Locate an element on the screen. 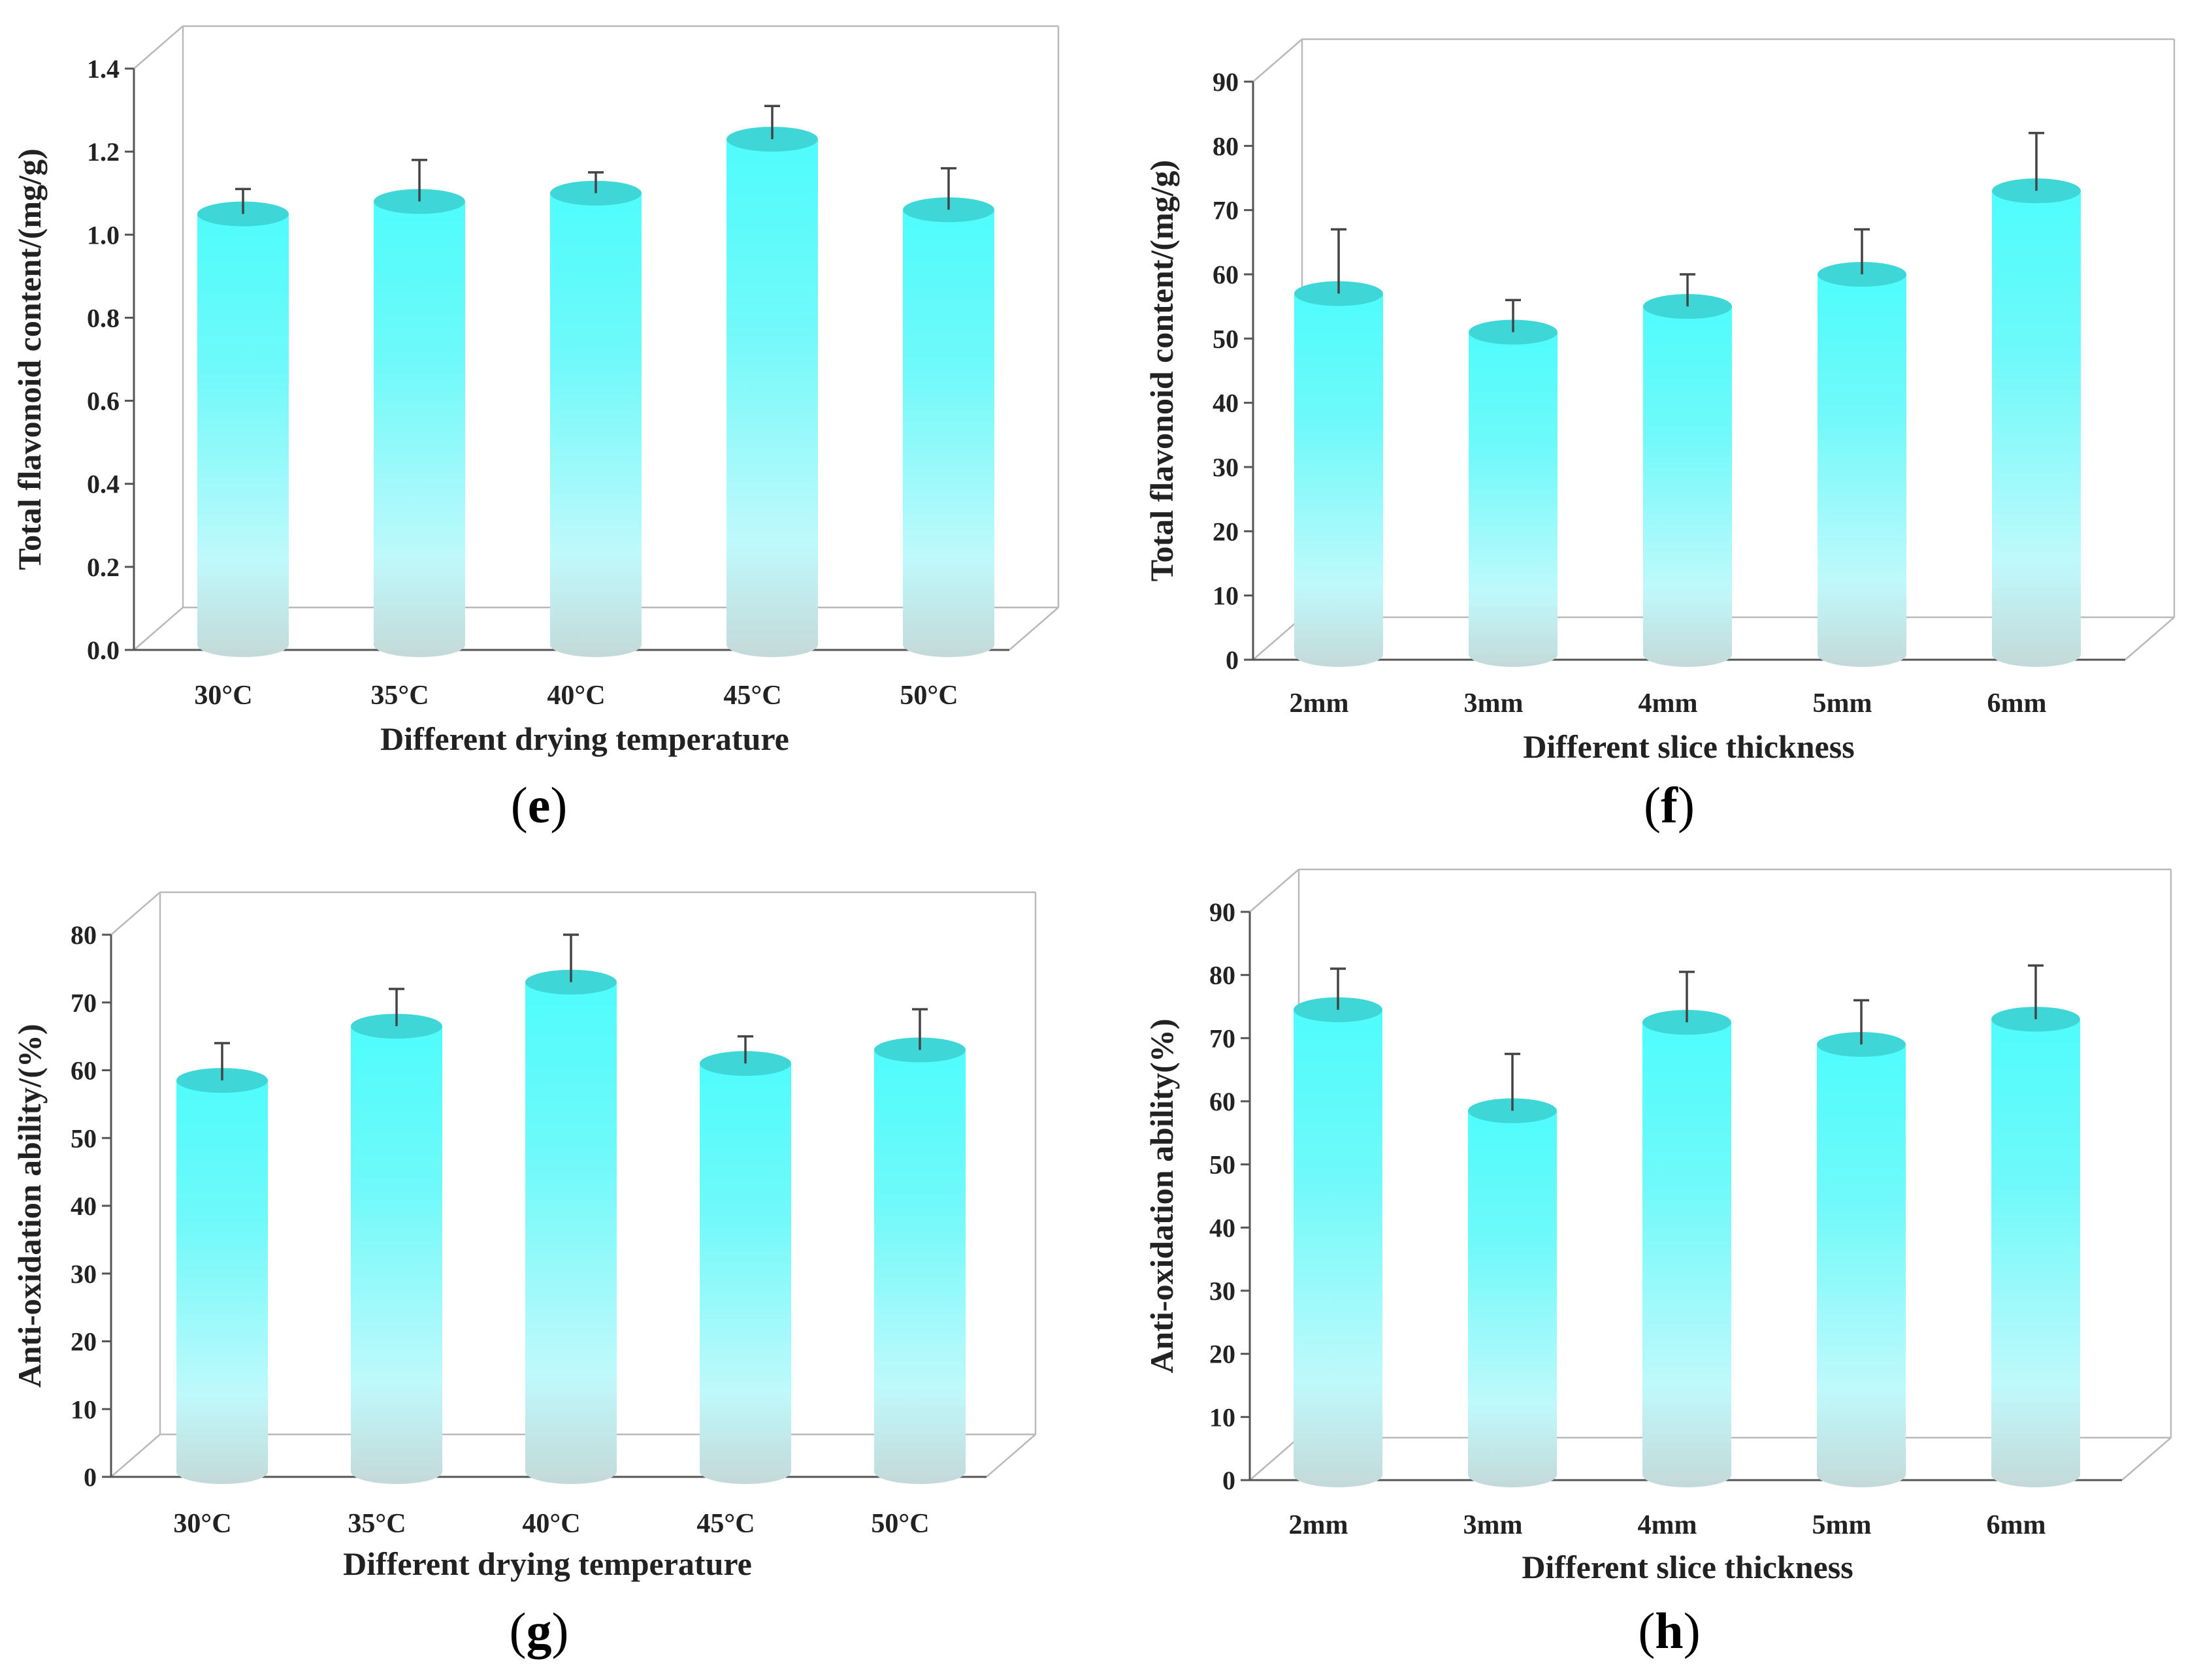  y-tick-label: 0.8 is located at coordinates (103, 317).